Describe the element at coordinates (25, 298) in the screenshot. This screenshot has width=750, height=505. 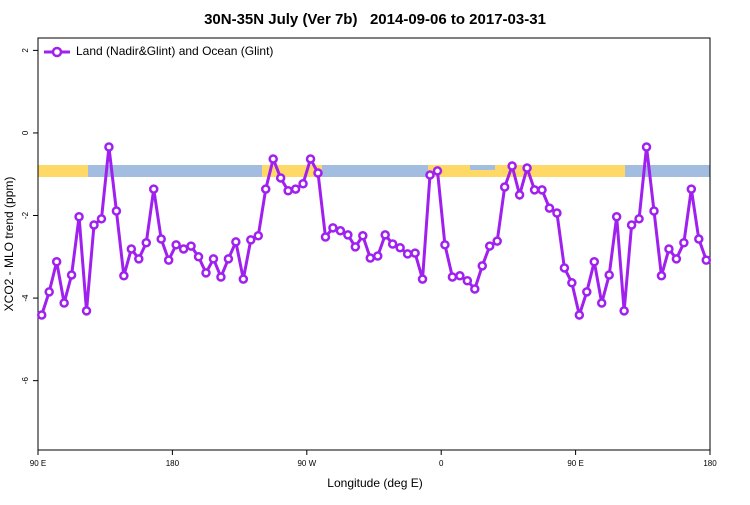
I see `y-tick-label: -4` at that location.